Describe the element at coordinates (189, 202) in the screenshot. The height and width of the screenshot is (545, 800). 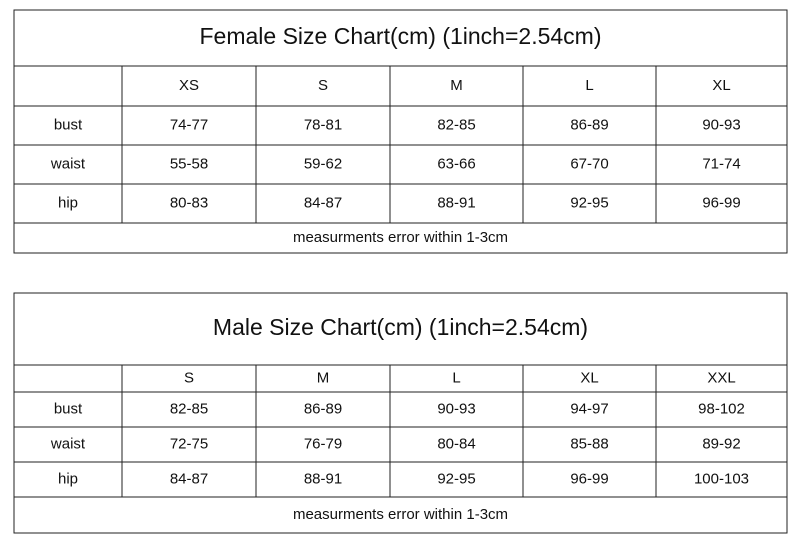
I see `cell: 80-83` at that location.